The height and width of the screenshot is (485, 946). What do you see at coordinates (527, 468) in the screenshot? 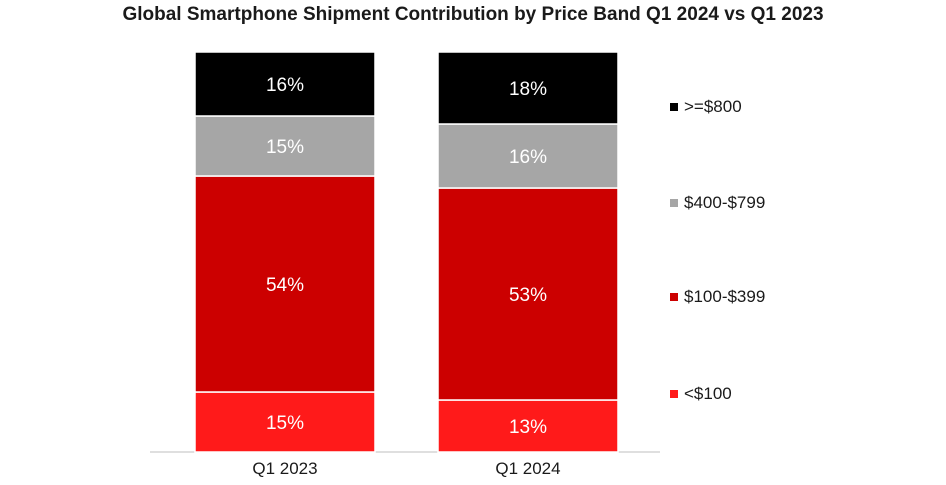
I see `category-label: Q1 2024` at bounding box center [527, 468].